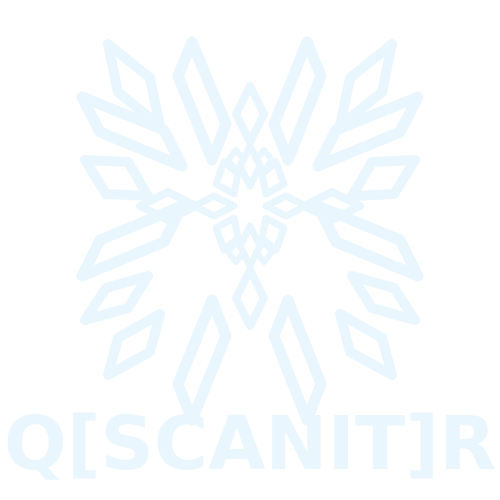 The image size is (500, 500). Describe the element at coordinates (250, 298) in the screenshot. I see `axis-diamond-bottom` at that location.